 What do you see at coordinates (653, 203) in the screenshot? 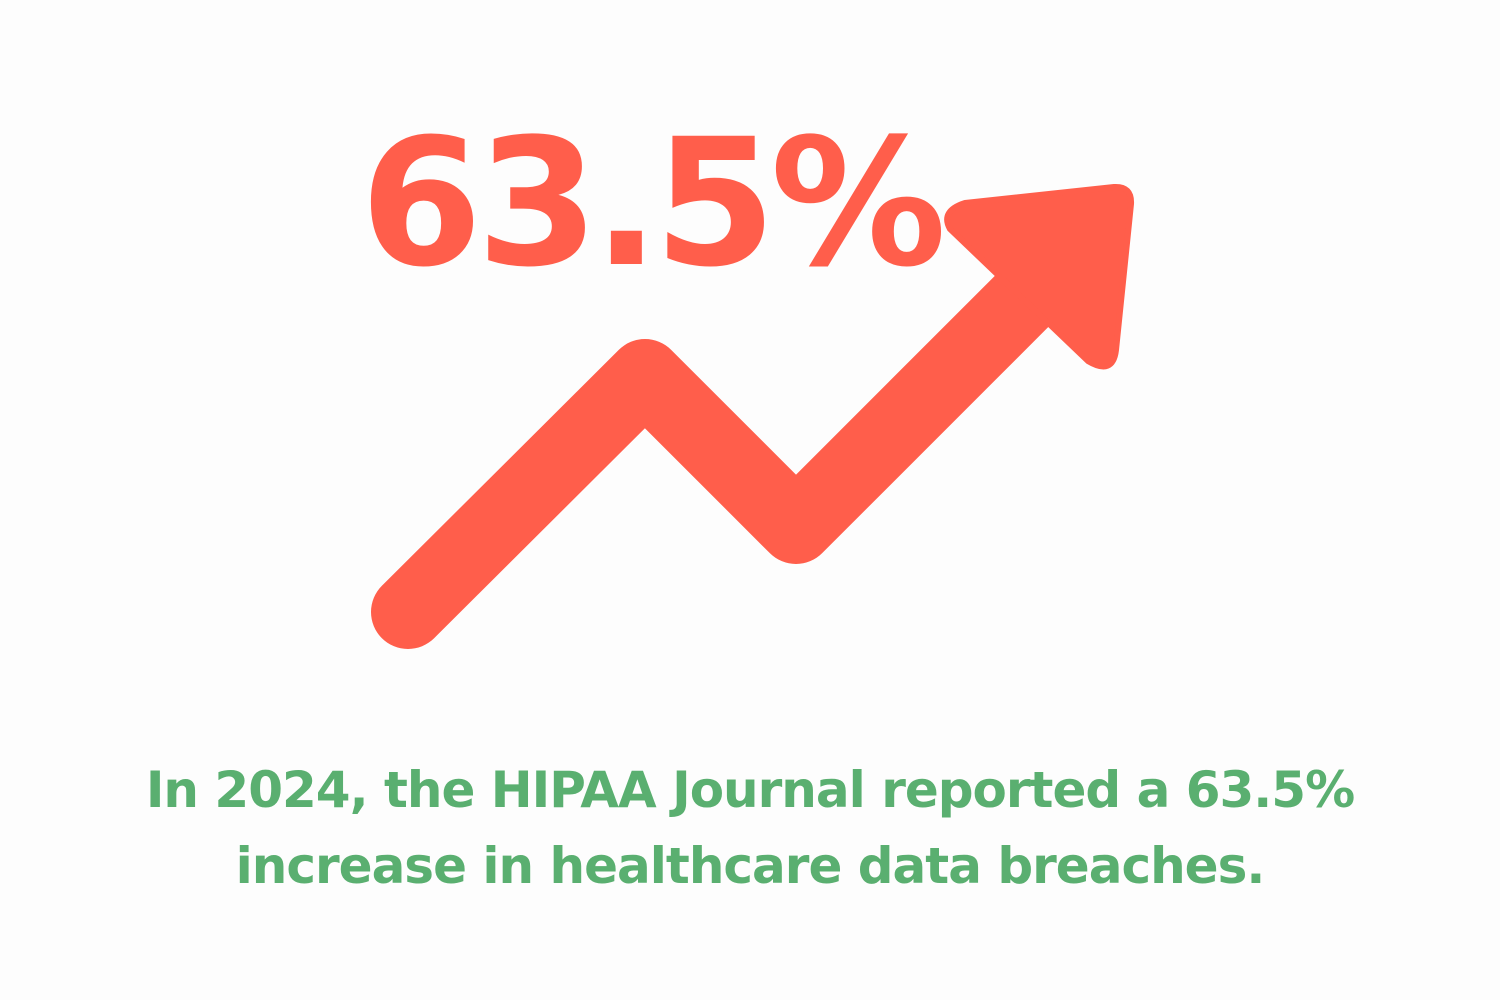
I see `stat-value: 63.5%` at bounding box center [653, 203].